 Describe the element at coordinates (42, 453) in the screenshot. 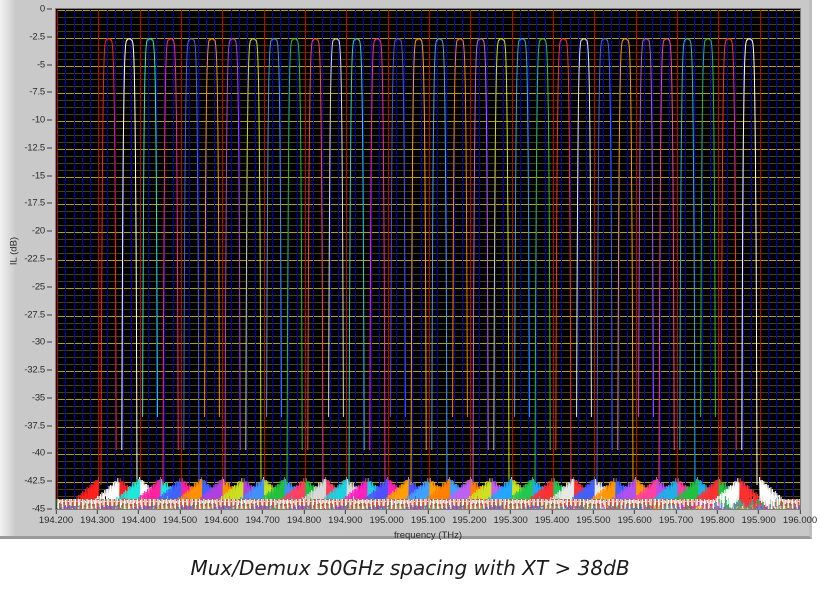

I see `y-tick-label: -40` at that location.